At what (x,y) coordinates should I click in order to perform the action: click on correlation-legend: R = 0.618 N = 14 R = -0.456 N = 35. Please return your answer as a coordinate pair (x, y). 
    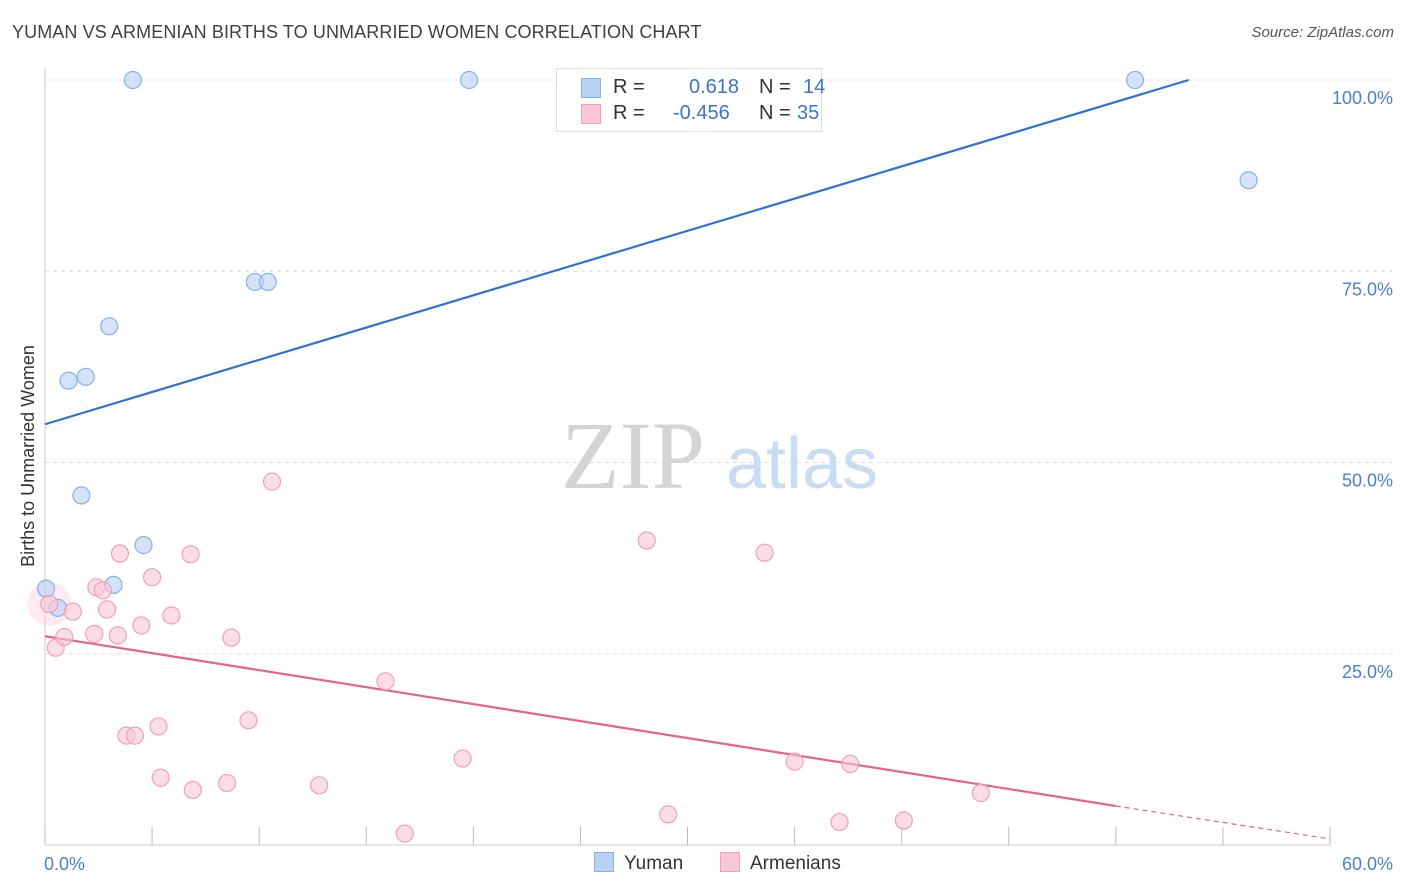
    Looking at the image, I should click on (691, 100).